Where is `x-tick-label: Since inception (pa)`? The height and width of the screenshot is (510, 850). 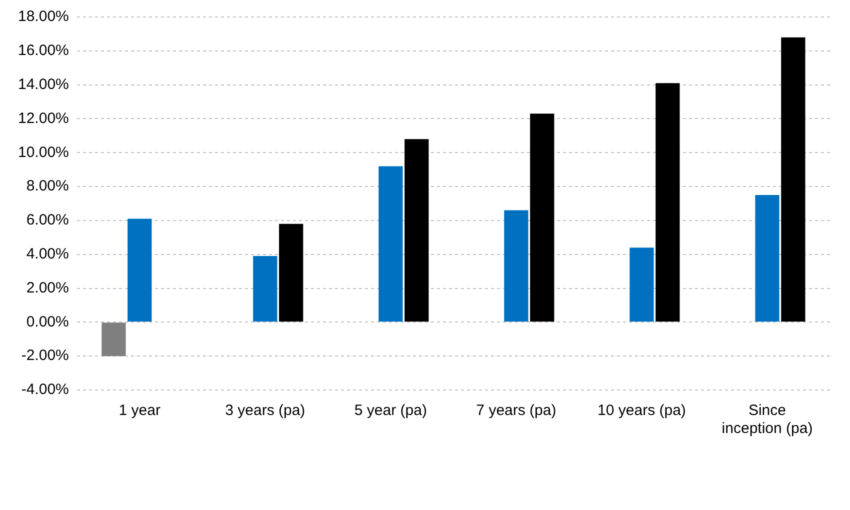
x-tick-label: Since inception (pa) is located at coordinates (767, 420).